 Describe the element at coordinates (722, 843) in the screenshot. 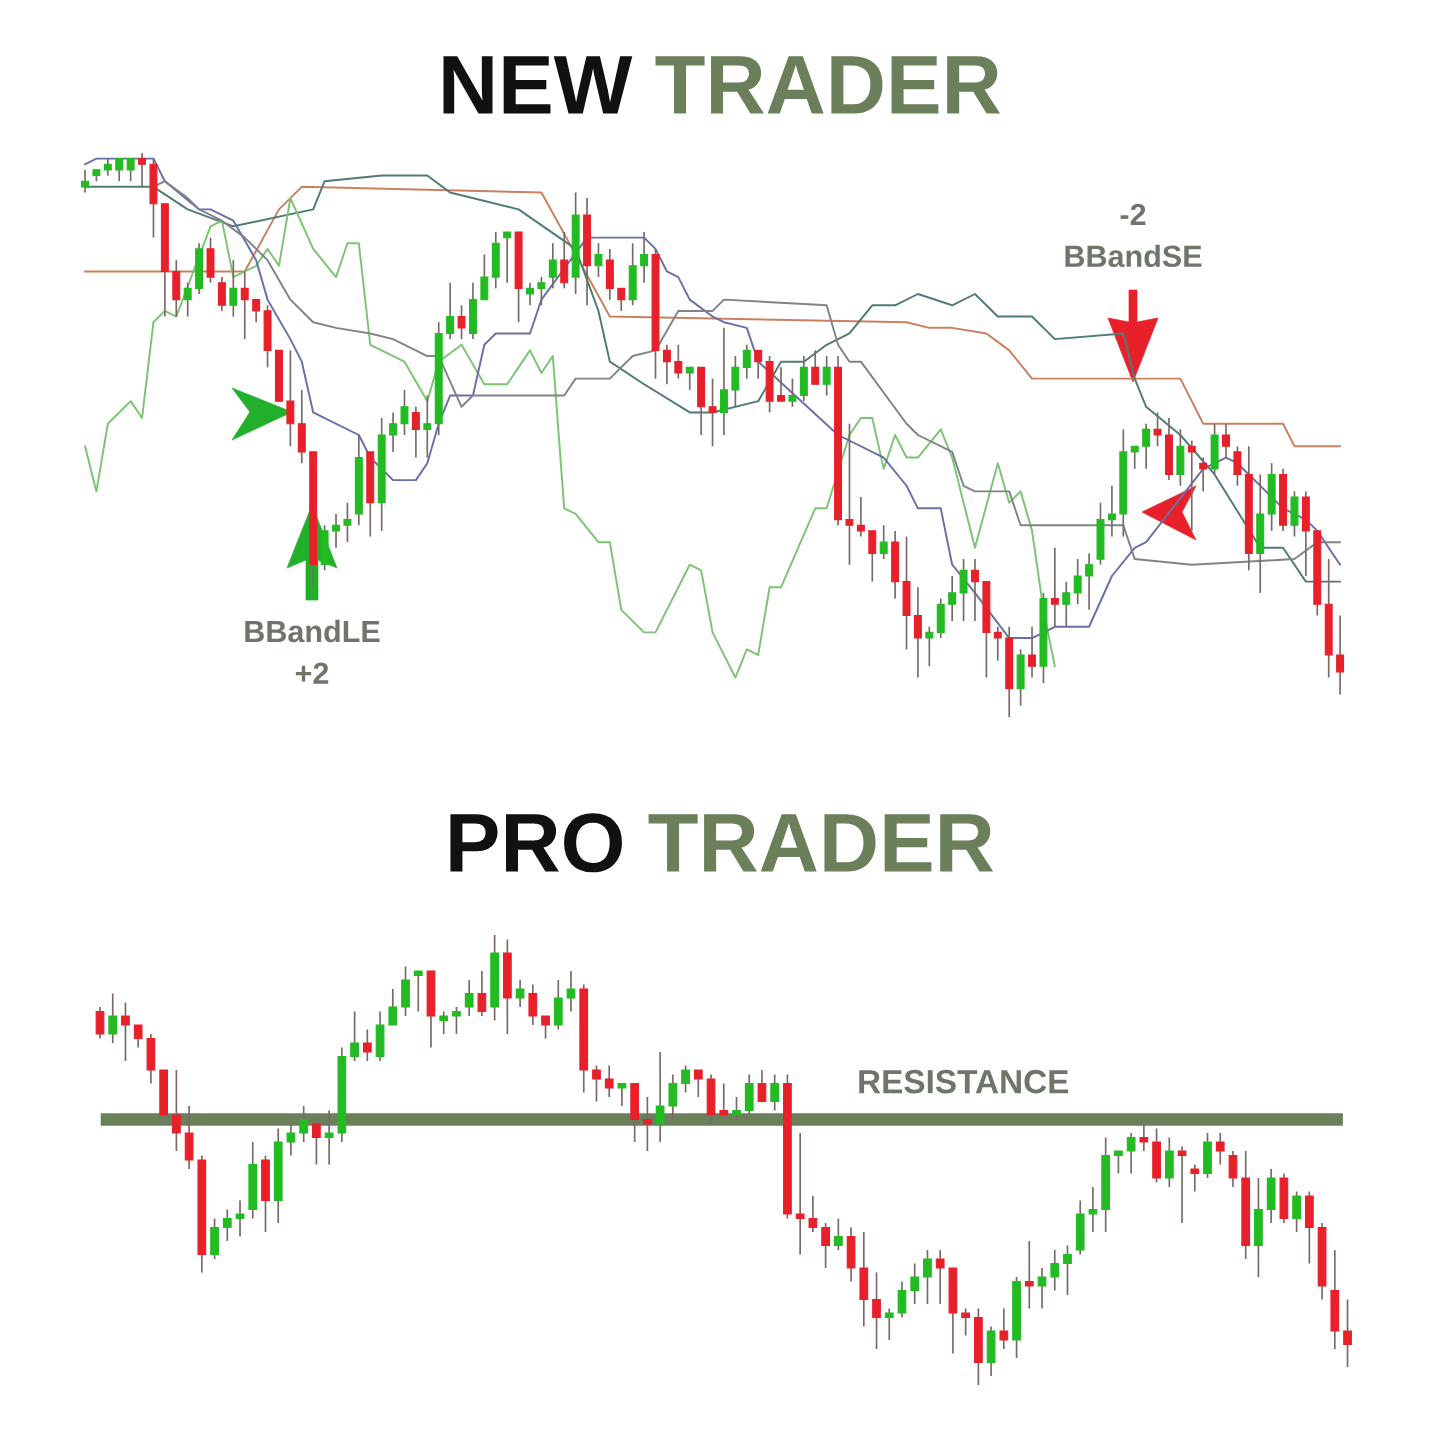

I see `chart-title: PRO TRADER` at that location.